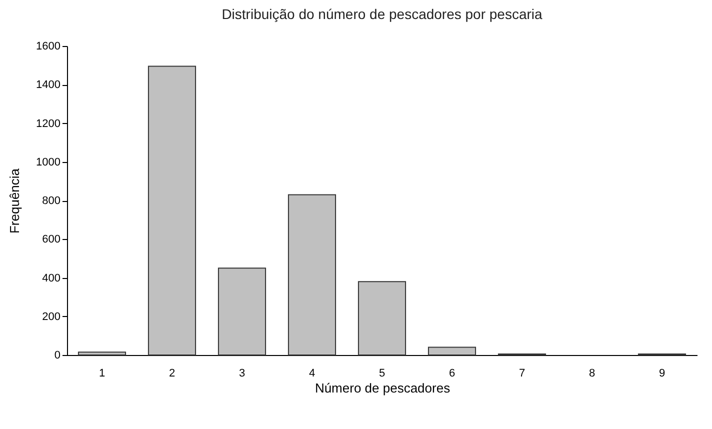 This screenshot has width=712, height=429. Describe the element at coordinates (48, 124) in the screenshot. I see `y-tick-label: 1200` at that location.